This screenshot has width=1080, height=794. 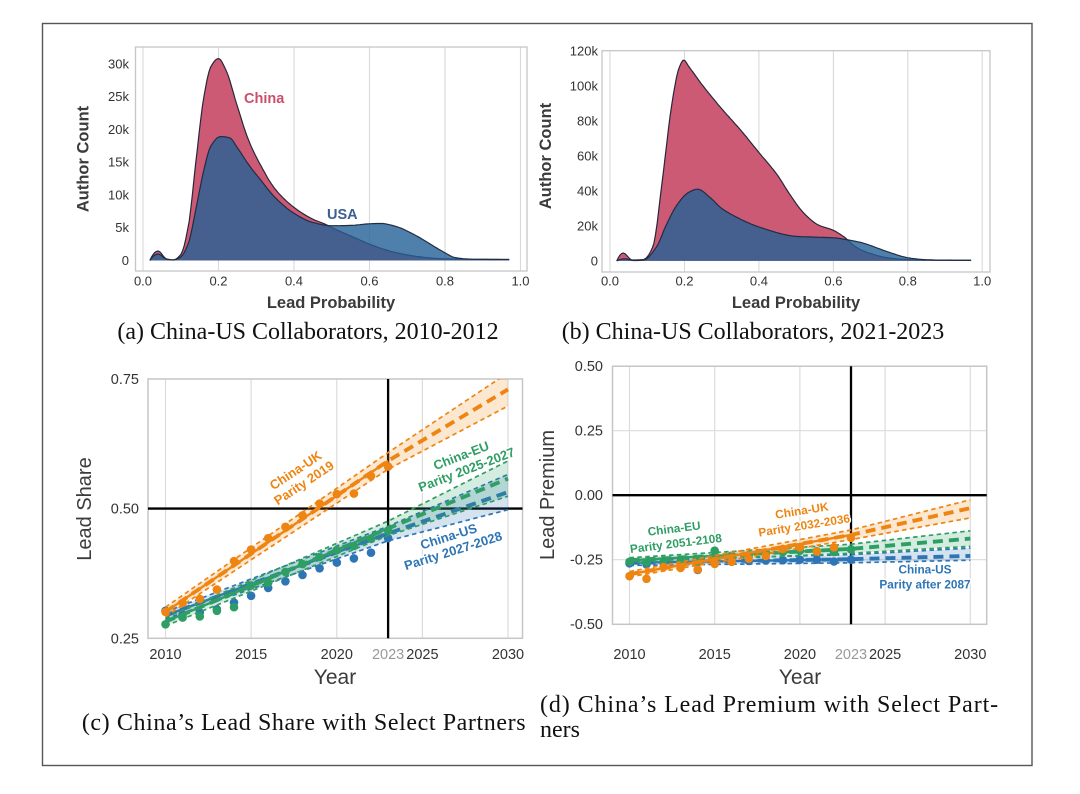 I want to click on svg-text: Lead Share, so click(x=85, y=508).